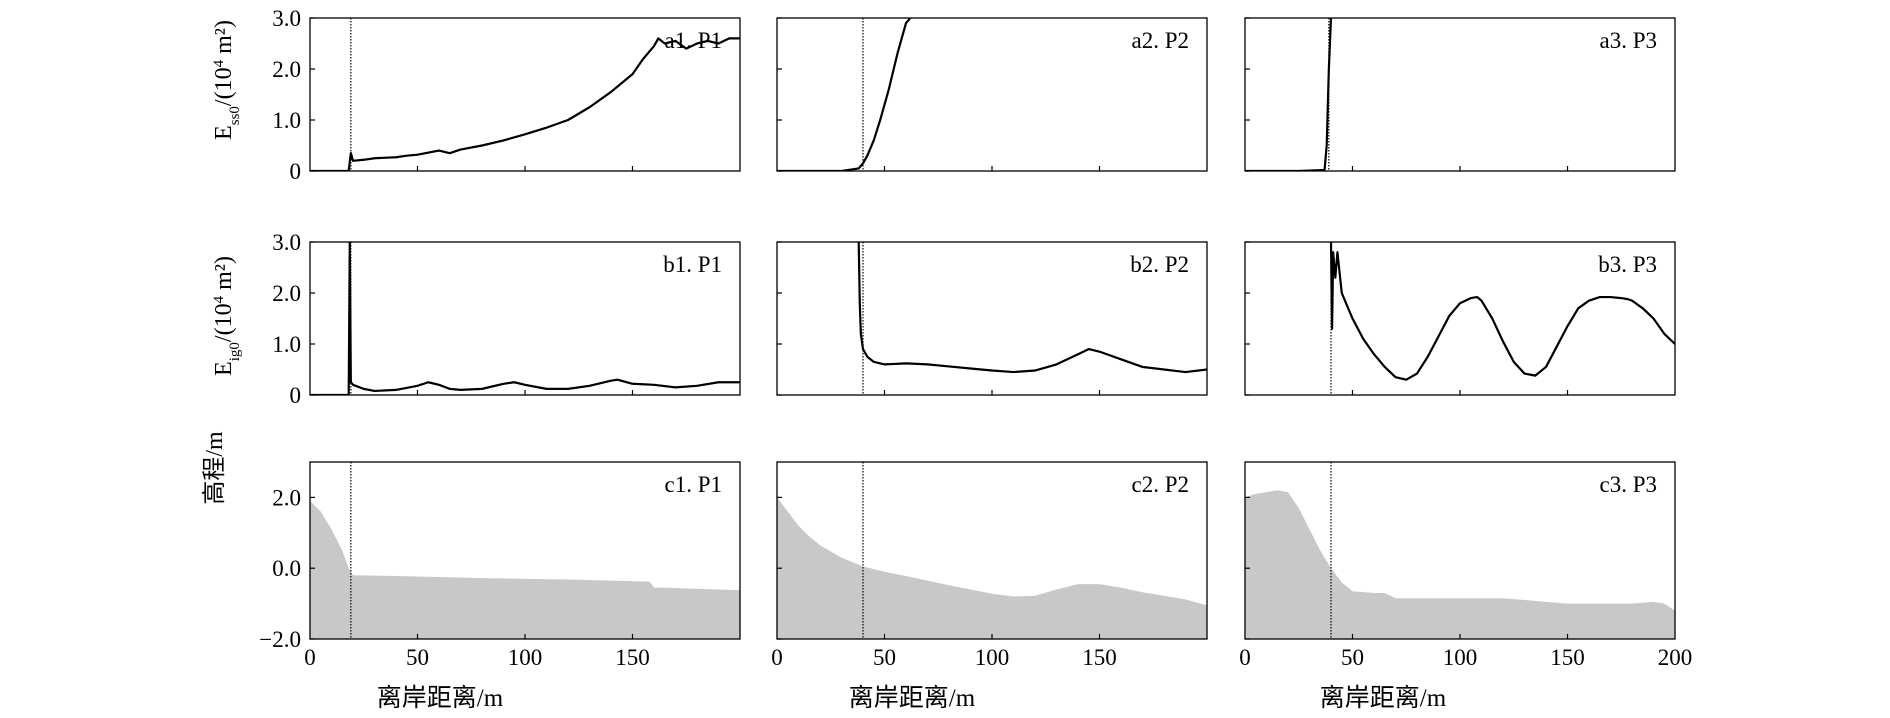 The height and width of the screenshot is (718, 1890). What do you see at coordinates (1502, 311) in the screenshot?
I see `series-line-b3` at bounding box center [1502, 311].